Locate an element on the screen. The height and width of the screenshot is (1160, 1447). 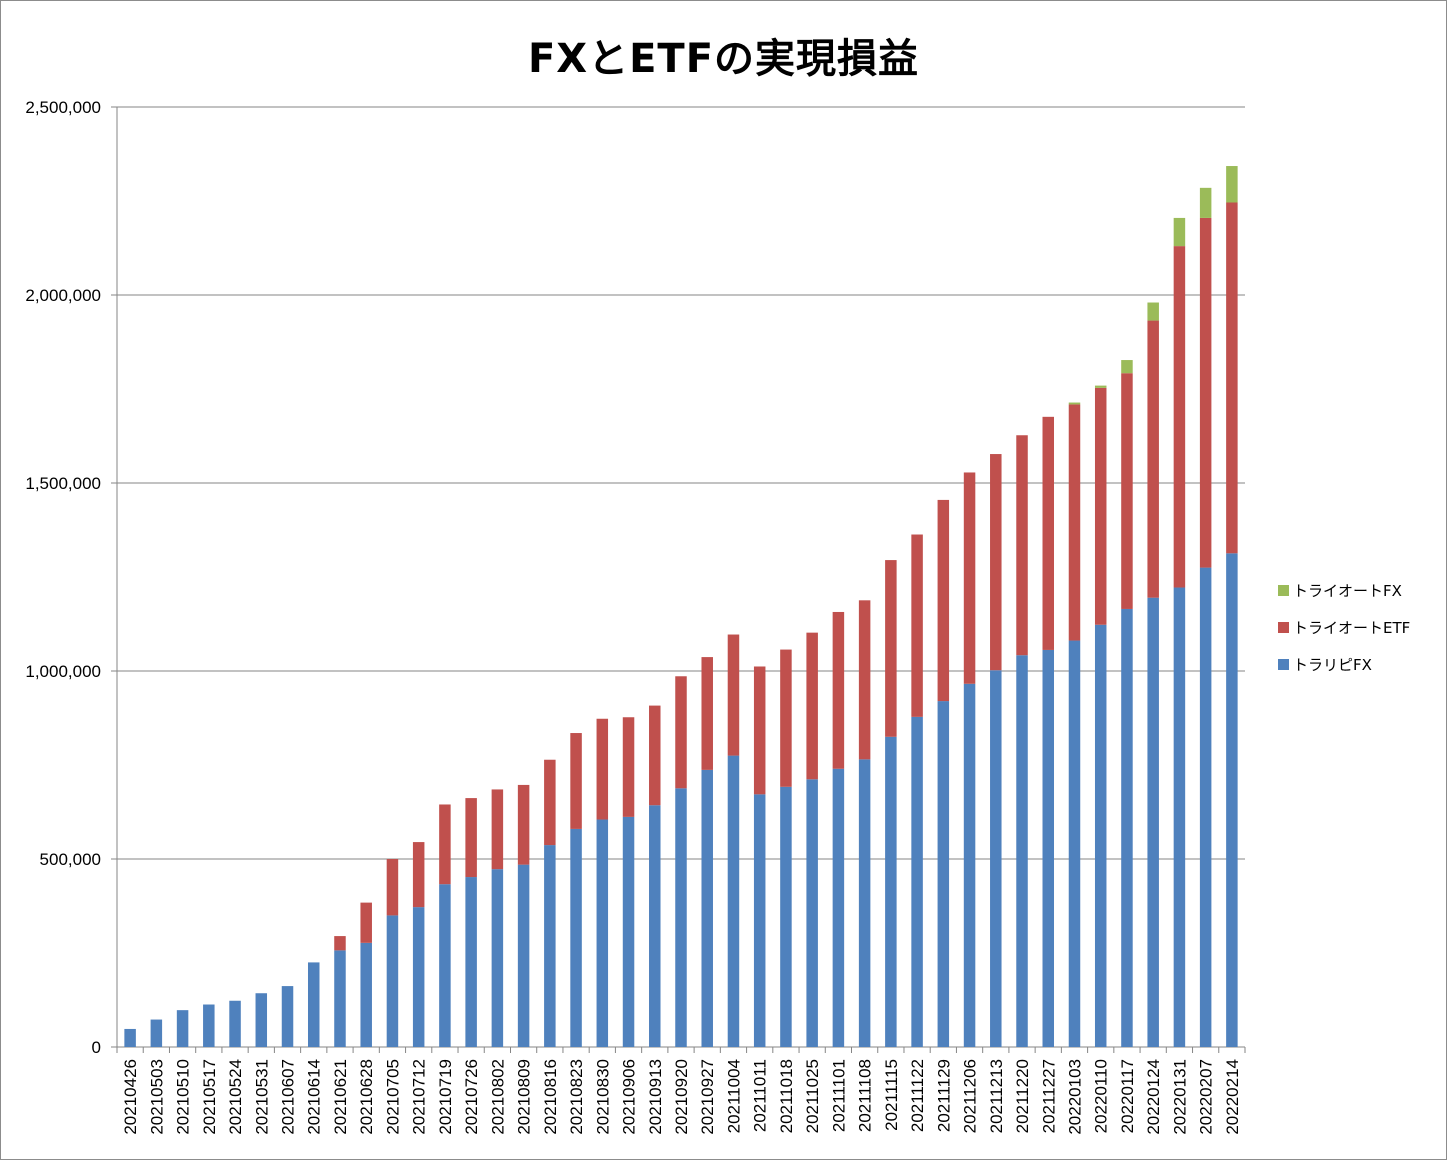
legend-item-torapipi-fx: トラリピFX is located at coordinates (1344, 664).